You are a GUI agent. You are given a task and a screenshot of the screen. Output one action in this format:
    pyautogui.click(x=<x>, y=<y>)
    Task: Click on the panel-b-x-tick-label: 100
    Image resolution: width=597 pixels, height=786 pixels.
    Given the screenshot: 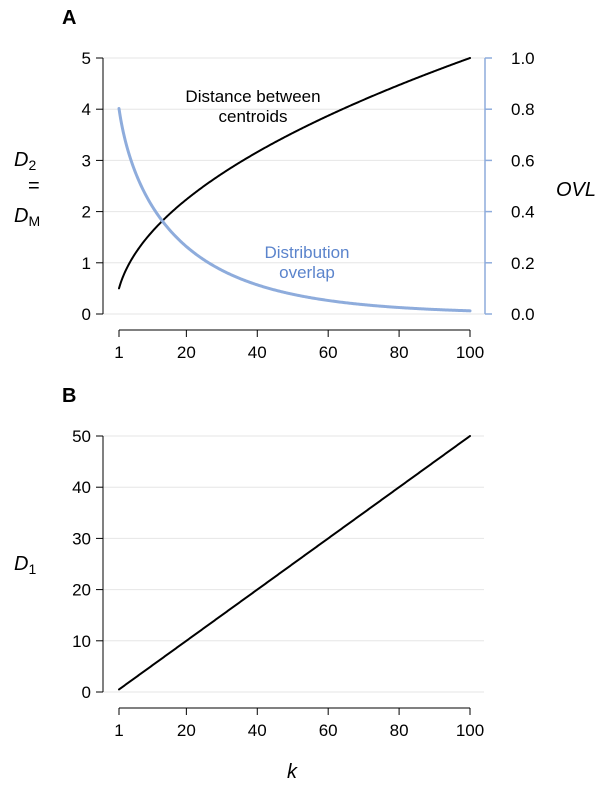 What is the action you would take?
    pyautogui.click(x=470, y=730)
    